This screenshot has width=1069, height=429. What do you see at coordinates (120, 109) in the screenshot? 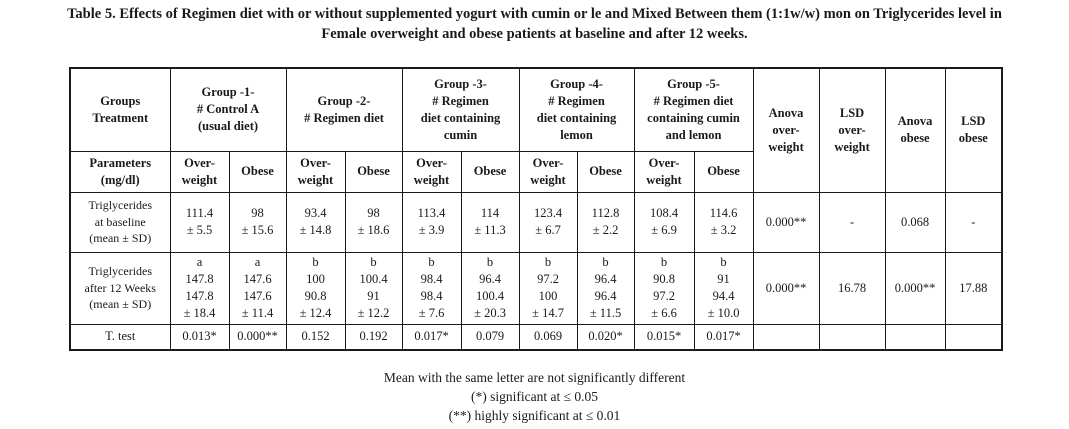
I see `groups-treatment-header: Groups Treatment` at bounding box center [120, 109].